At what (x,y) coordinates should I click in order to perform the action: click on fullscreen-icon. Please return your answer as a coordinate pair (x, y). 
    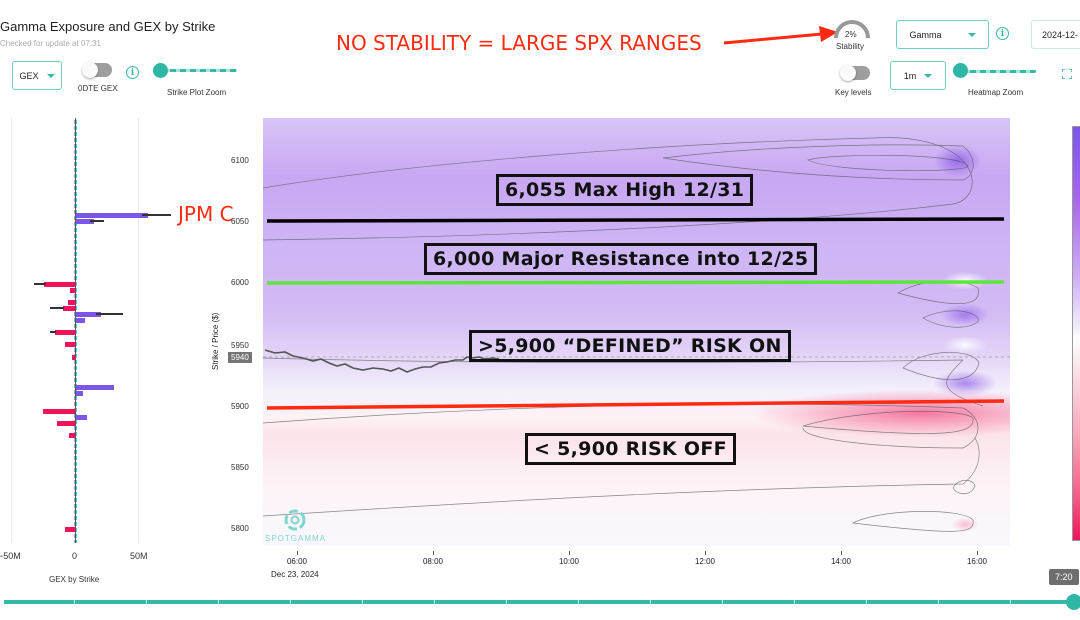
    Looking at the image, I should click on (1067, 74).